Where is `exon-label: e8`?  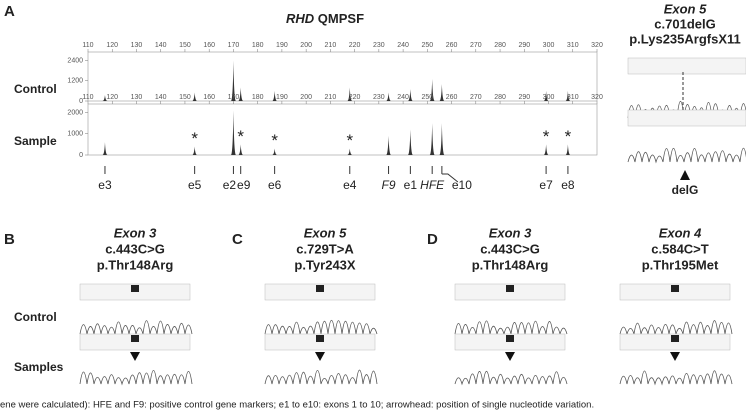 exon-label: e8 is located at coordinates (568, 185).